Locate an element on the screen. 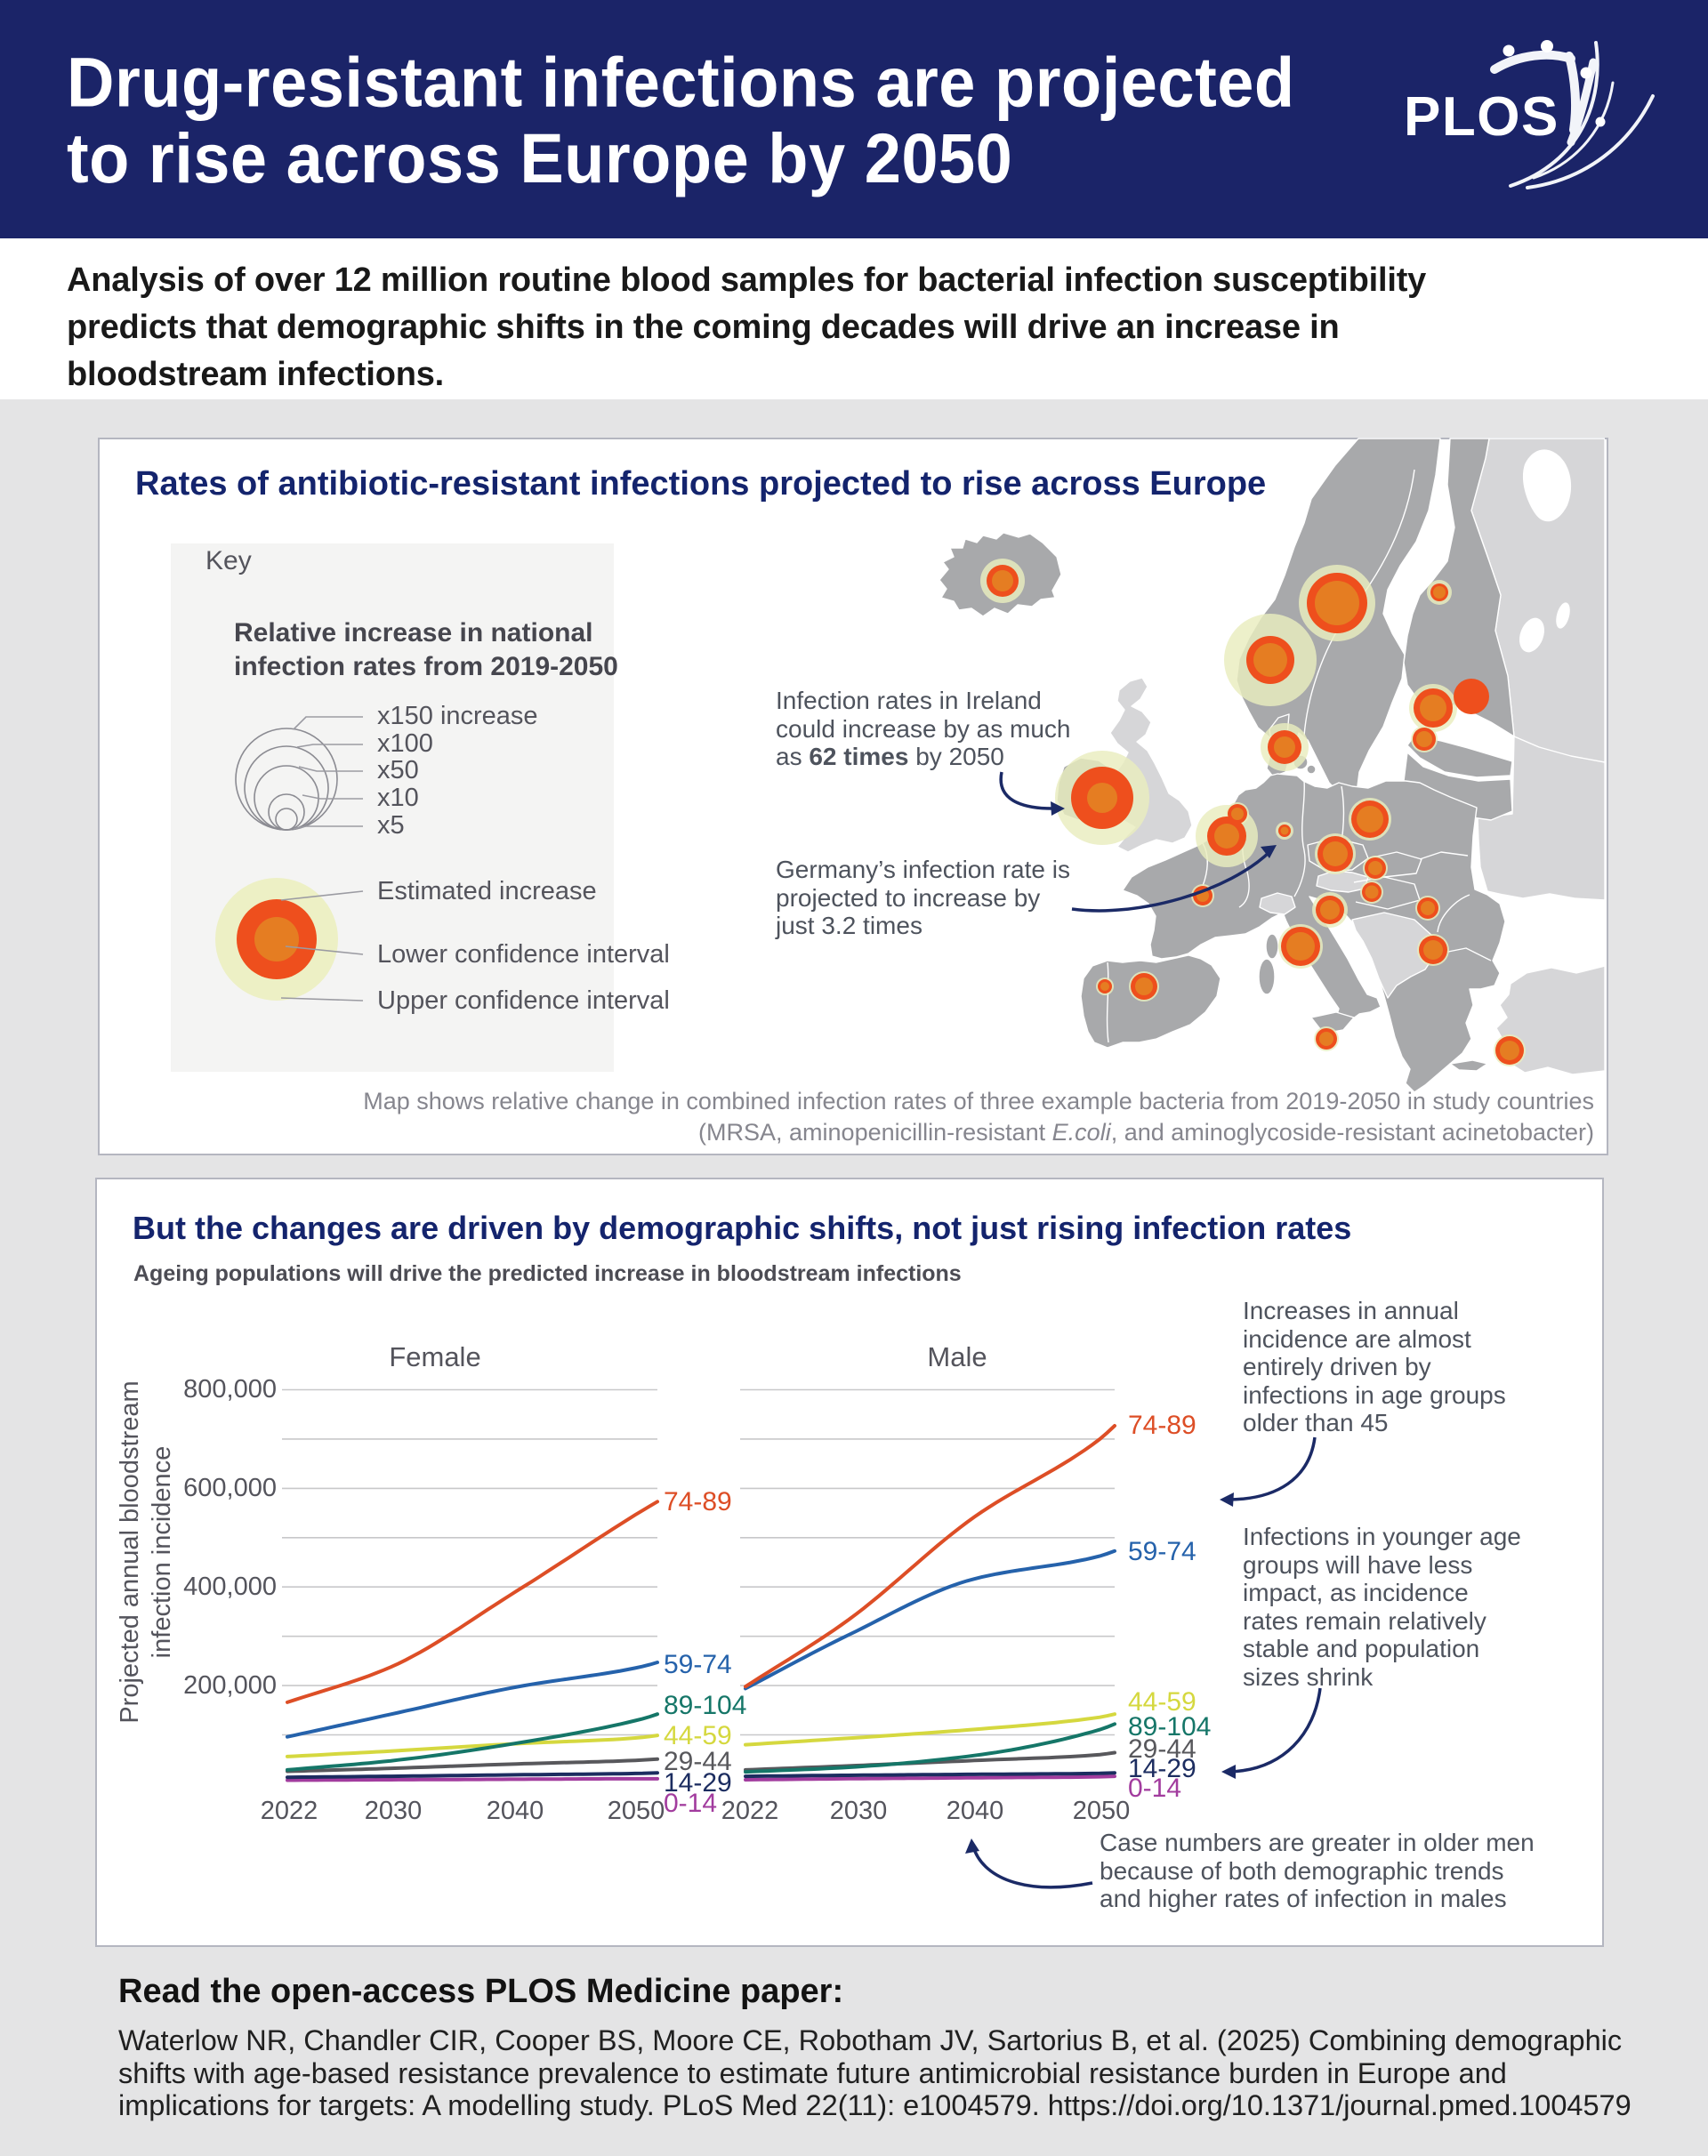 The image size is (1708, 2156). svg-text: PLOS is located at coordinates (1481, 117).